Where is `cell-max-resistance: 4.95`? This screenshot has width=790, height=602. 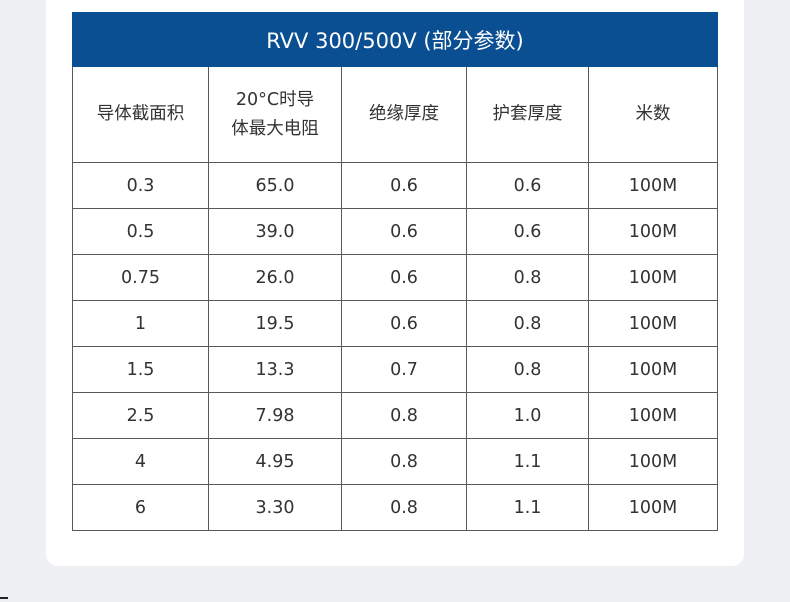
cell-max-resistance: 4.95 is located at coordinates (275, 461).